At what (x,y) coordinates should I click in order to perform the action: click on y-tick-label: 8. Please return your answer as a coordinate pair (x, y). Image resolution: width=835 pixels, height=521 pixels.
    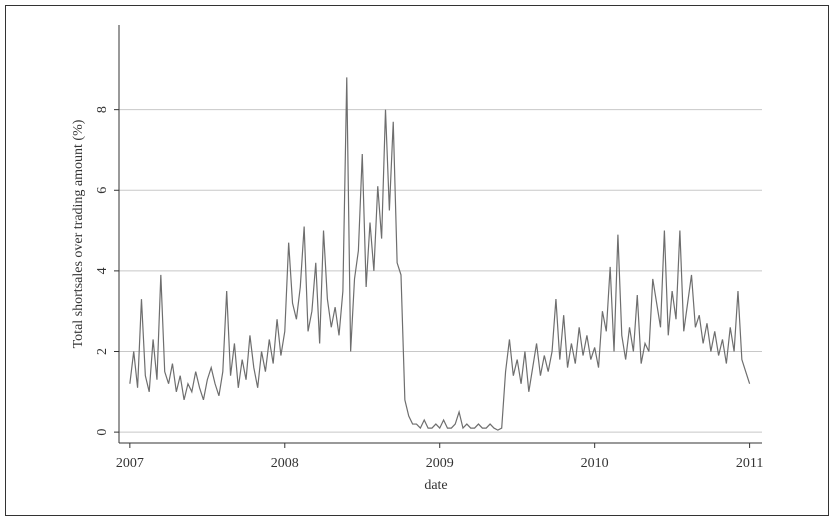
    Looking at the image, I should click on (102, 109).